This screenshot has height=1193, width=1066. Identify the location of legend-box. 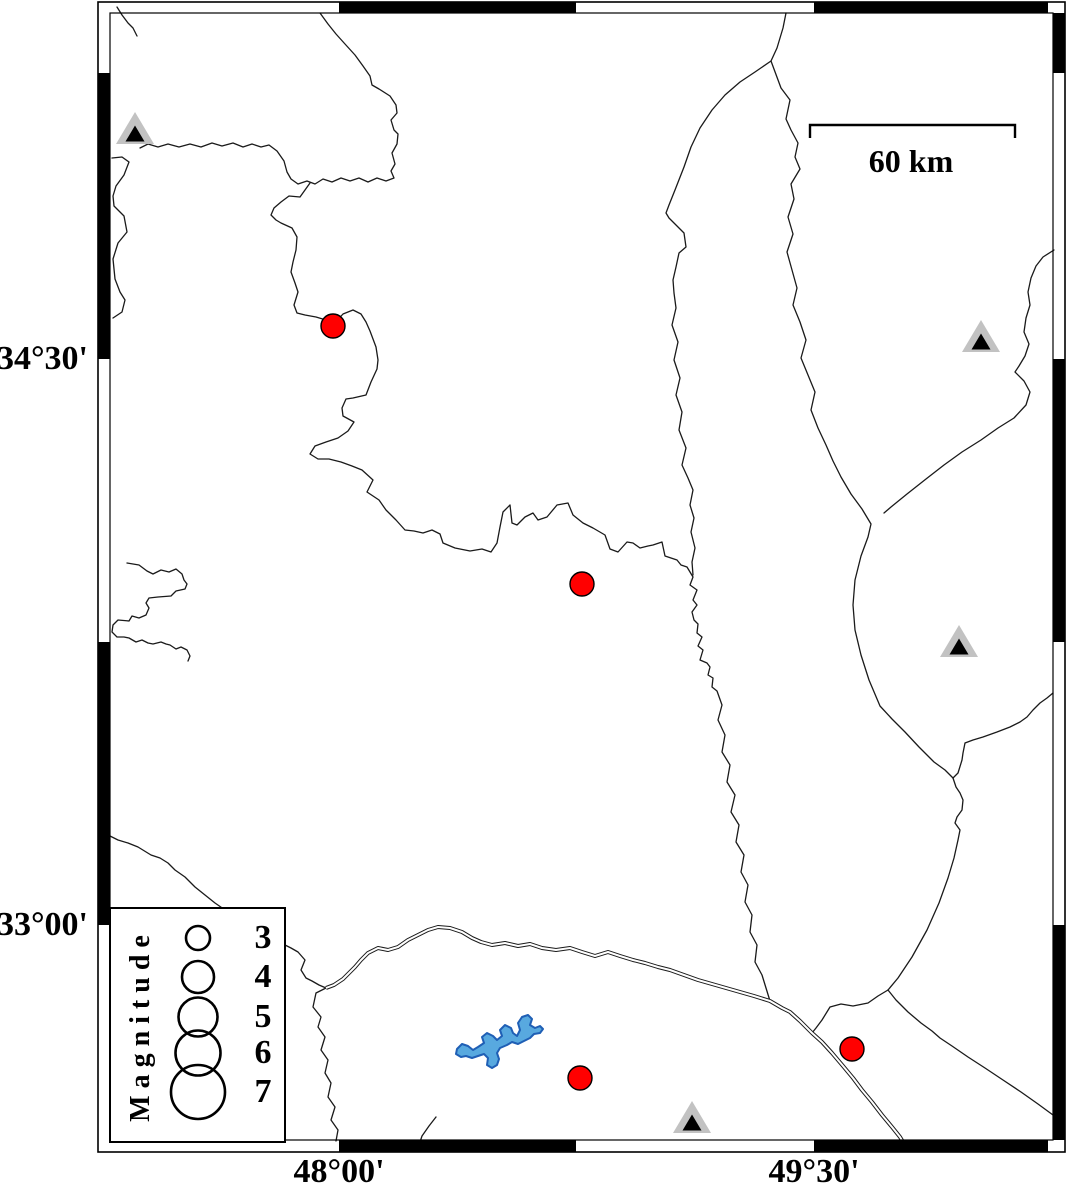
(197, 1025).